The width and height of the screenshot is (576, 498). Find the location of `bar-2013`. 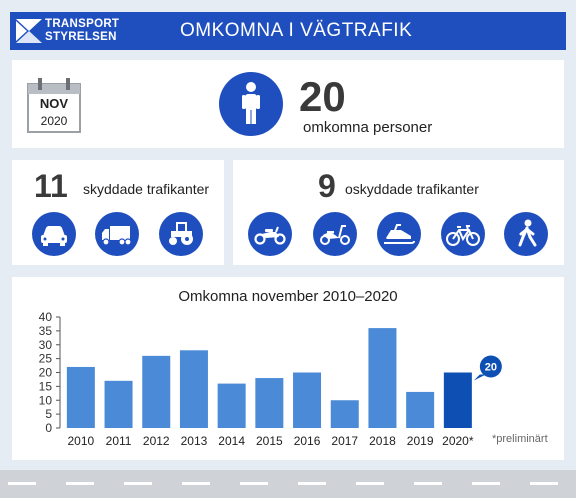

bar-2013 is located at coordinates (193, 389).